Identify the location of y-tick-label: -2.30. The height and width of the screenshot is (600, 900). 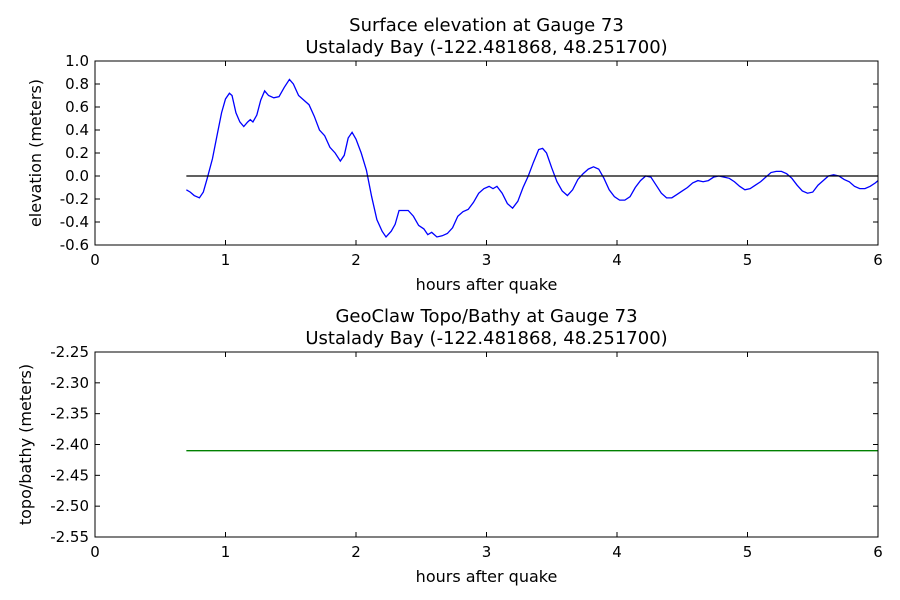
(69, 383).